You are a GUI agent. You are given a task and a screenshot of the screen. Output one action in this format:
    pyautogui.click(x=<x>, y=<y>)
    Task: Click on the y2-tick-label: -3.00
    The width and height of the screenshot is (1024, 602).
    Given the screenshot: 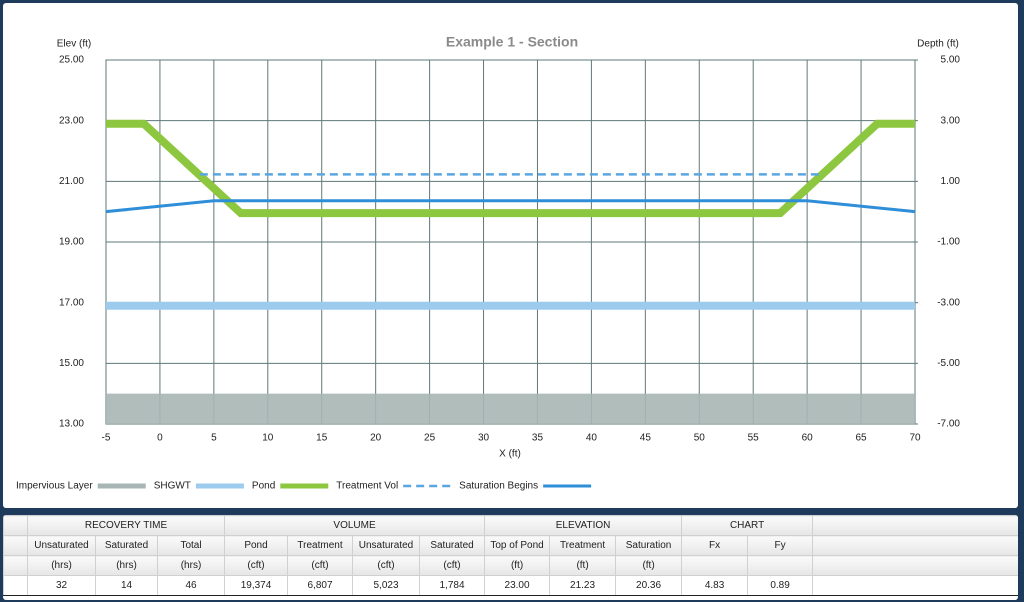 What is the action you would take?
    pyautogui.click(x=948, y=302)
    